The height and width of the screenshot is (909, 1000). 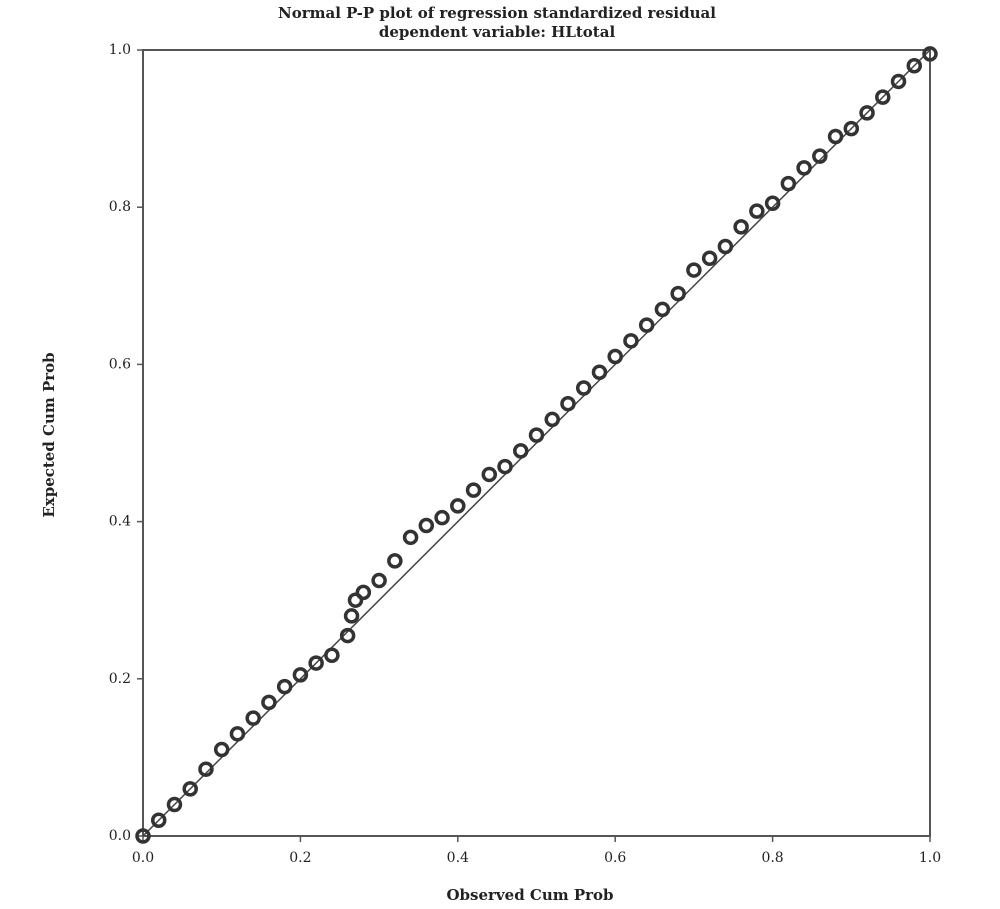 I want to click on y-tick-label: 0.0, so click(x=120, y=836).